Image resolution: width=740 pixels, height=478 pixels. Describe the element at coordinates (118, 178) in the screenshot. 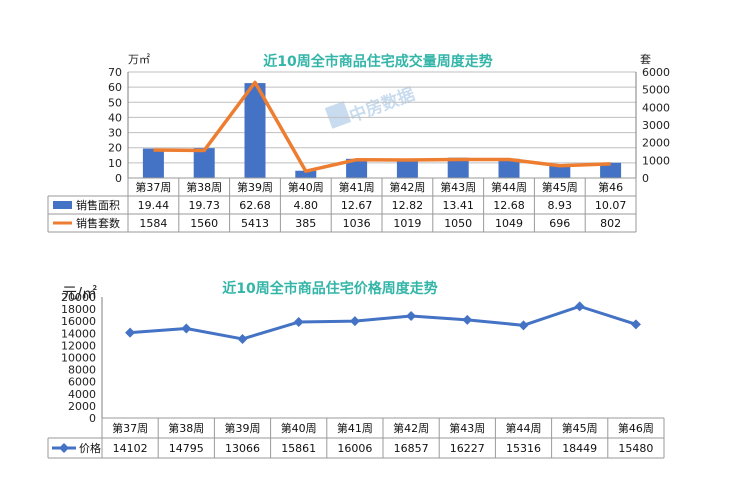

I see `left-tick-label: 0` at that location.